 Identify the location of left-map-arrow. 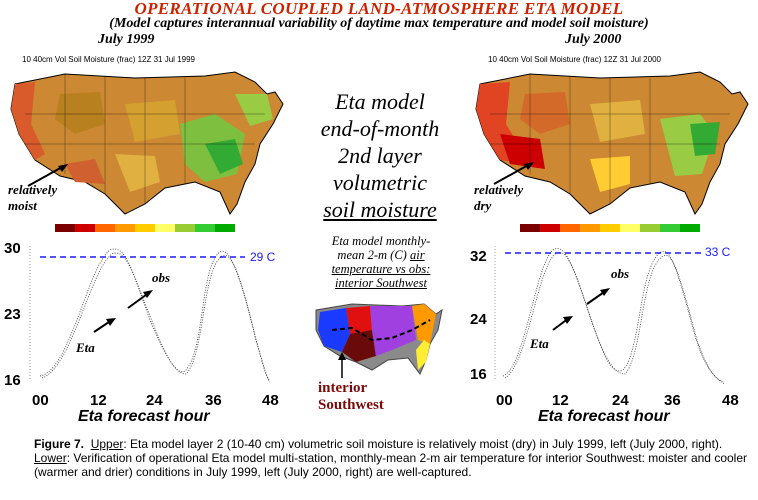
(47, 175).